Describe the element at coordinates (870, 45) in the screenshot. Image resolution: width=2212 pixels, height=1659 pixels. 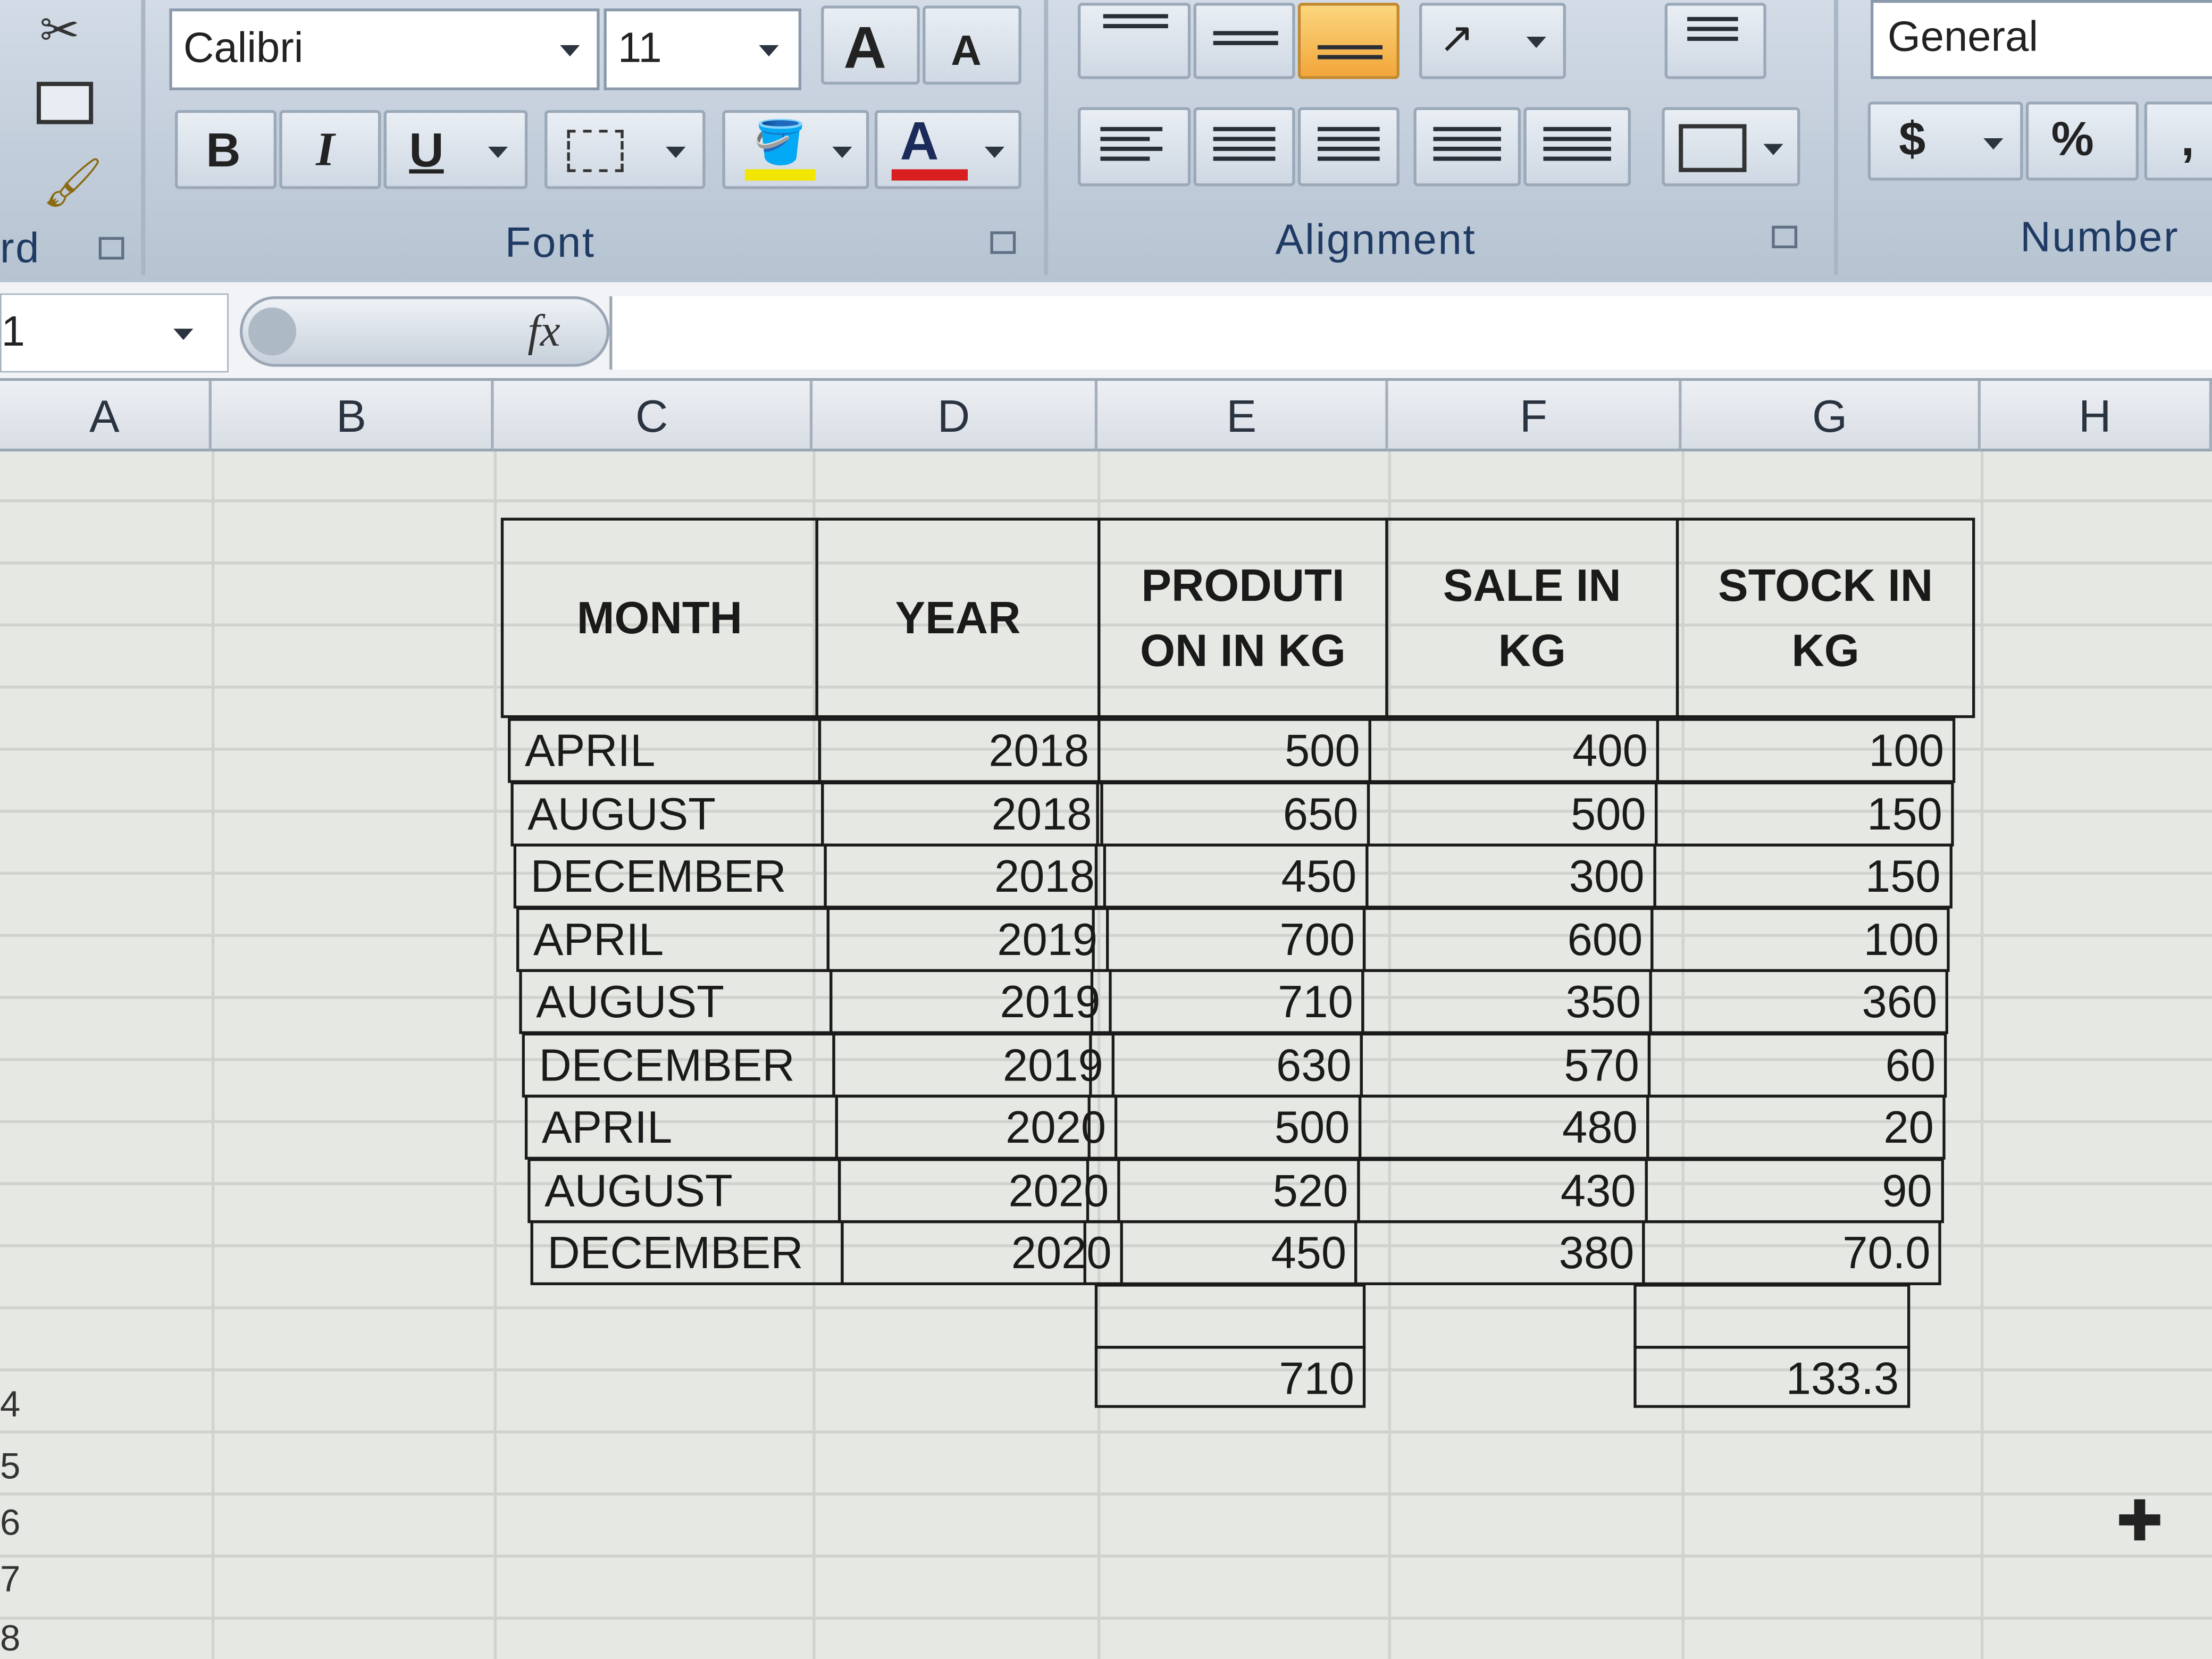
I see `grow-font-button: A` at that location.